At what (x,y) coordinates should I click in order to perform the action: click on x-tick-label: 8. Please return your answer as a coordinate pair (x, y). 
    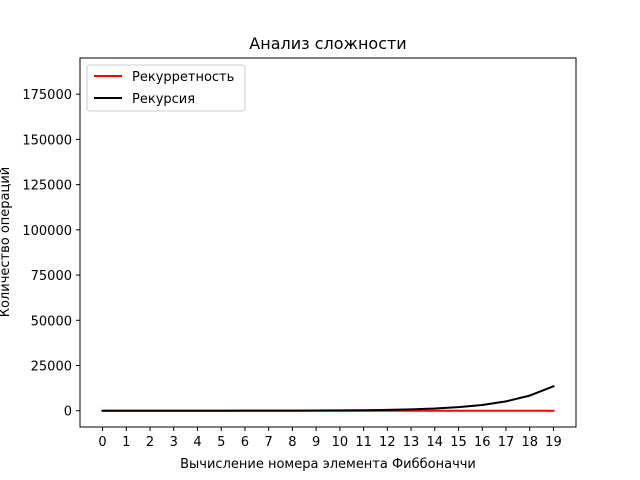
    Looking at the image, I should click on (292, 442).